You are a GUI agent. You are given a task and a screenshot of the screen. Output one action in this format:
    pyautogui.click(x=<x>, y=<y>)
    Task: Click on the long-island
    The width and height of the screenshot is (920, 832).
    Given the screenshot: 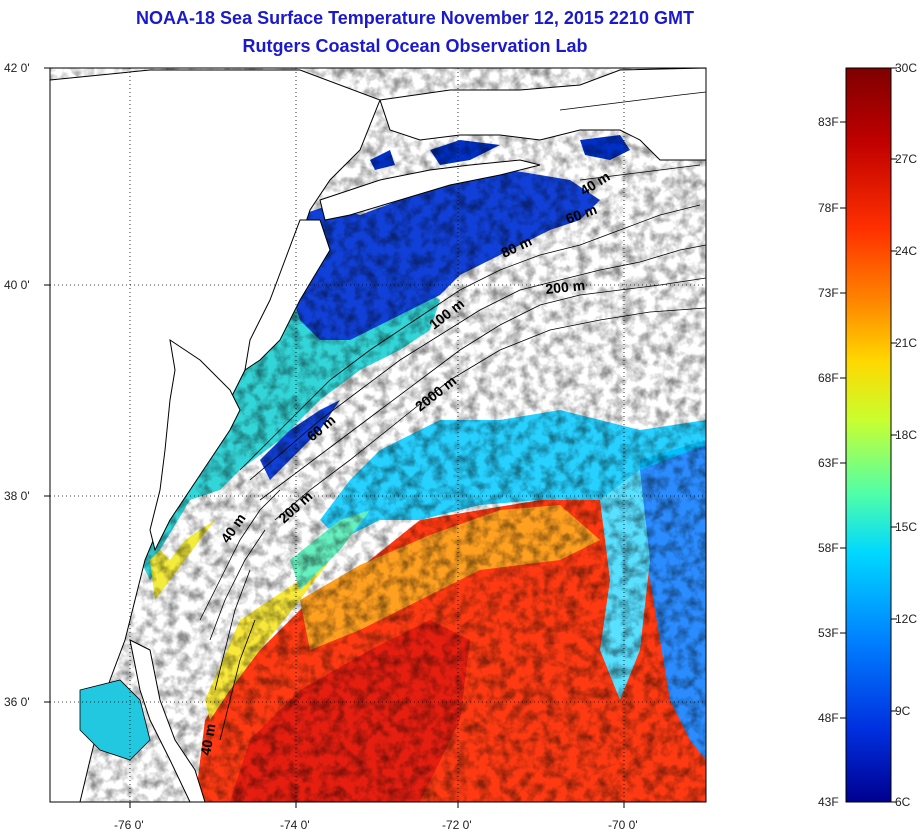 What is the action you would take?
    pyautogui.click(x=430, y=190)
    